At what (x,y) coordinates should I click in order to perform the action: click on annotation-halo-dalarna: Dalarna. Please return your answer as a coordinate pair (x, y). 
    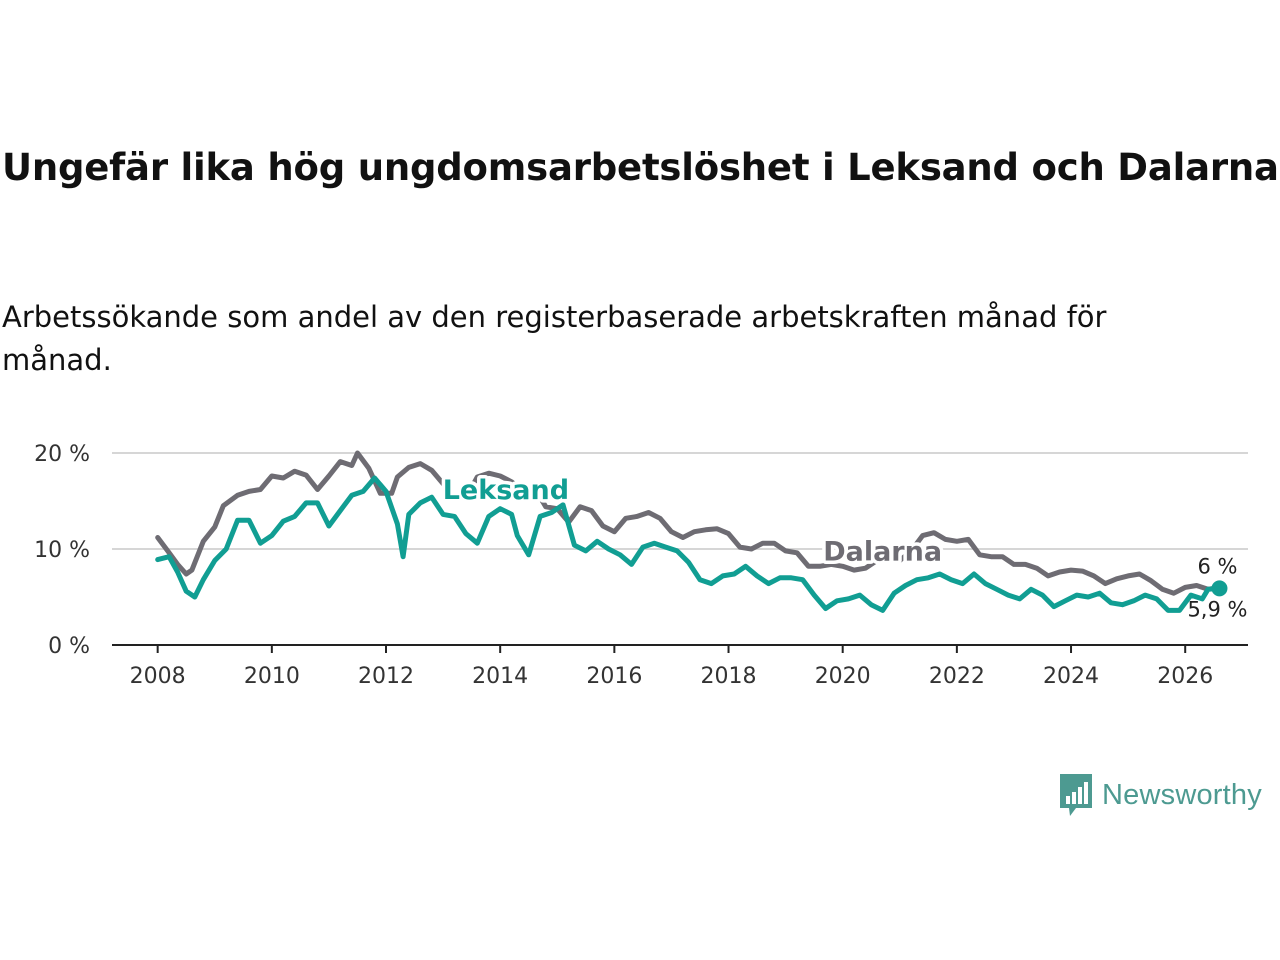
    Looking at the image, I should click on (882, 552).